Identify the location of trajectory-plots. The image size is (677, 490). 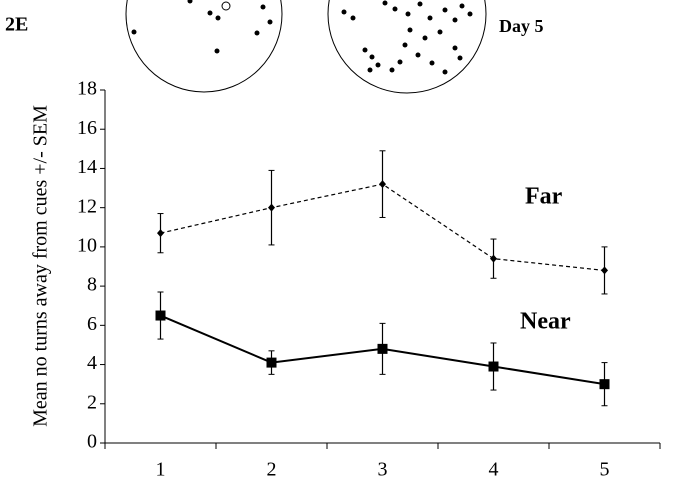
(306, 47).